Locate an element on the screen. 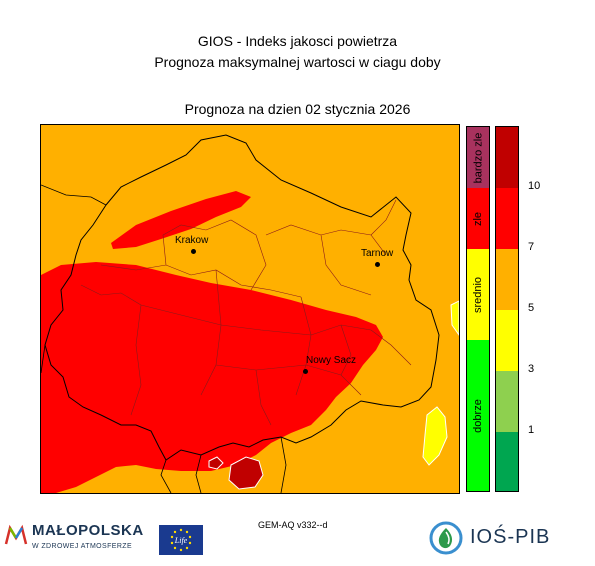  ios-pib-logo: IOŚ-PIB is located at coordinates (493, 538).